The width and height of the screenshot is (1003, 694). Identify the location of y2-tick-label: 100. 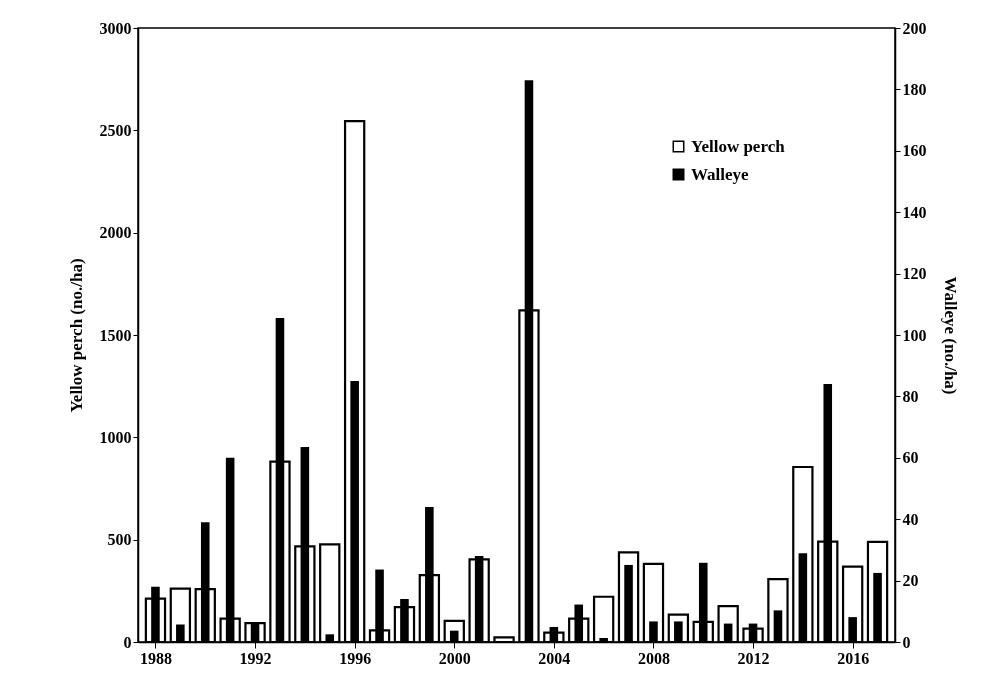
(914, 335).